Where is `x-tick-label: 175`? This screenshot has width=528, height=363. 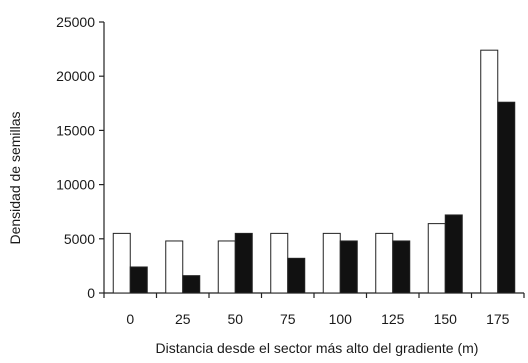
x-tick-label: 175 is located at coordinates (498, 319).